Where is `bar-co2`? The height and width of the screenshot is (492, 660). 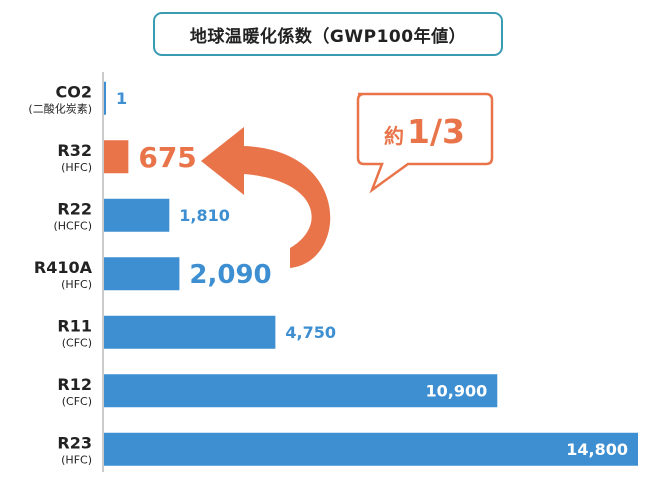 bar-co2 is located at coordinates (105, 98).